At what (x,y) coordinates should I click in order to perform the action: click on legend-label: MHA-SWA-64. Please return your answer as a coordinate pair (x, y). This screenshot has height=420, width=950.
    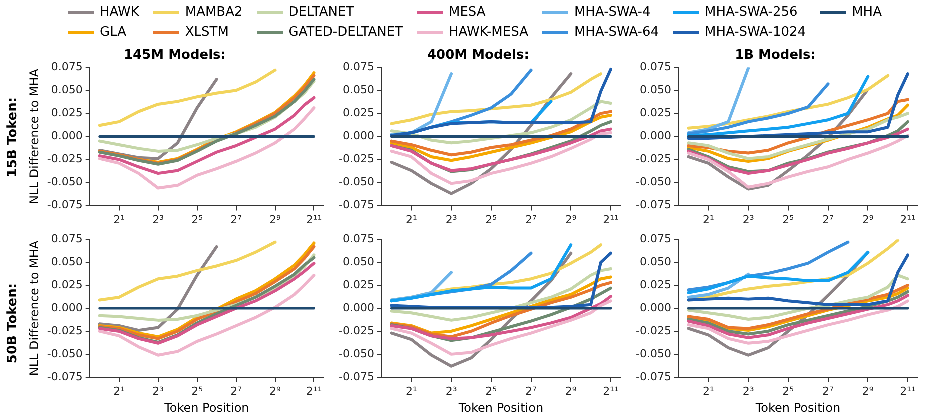
    Looking at the image, I should click on (616, 32).